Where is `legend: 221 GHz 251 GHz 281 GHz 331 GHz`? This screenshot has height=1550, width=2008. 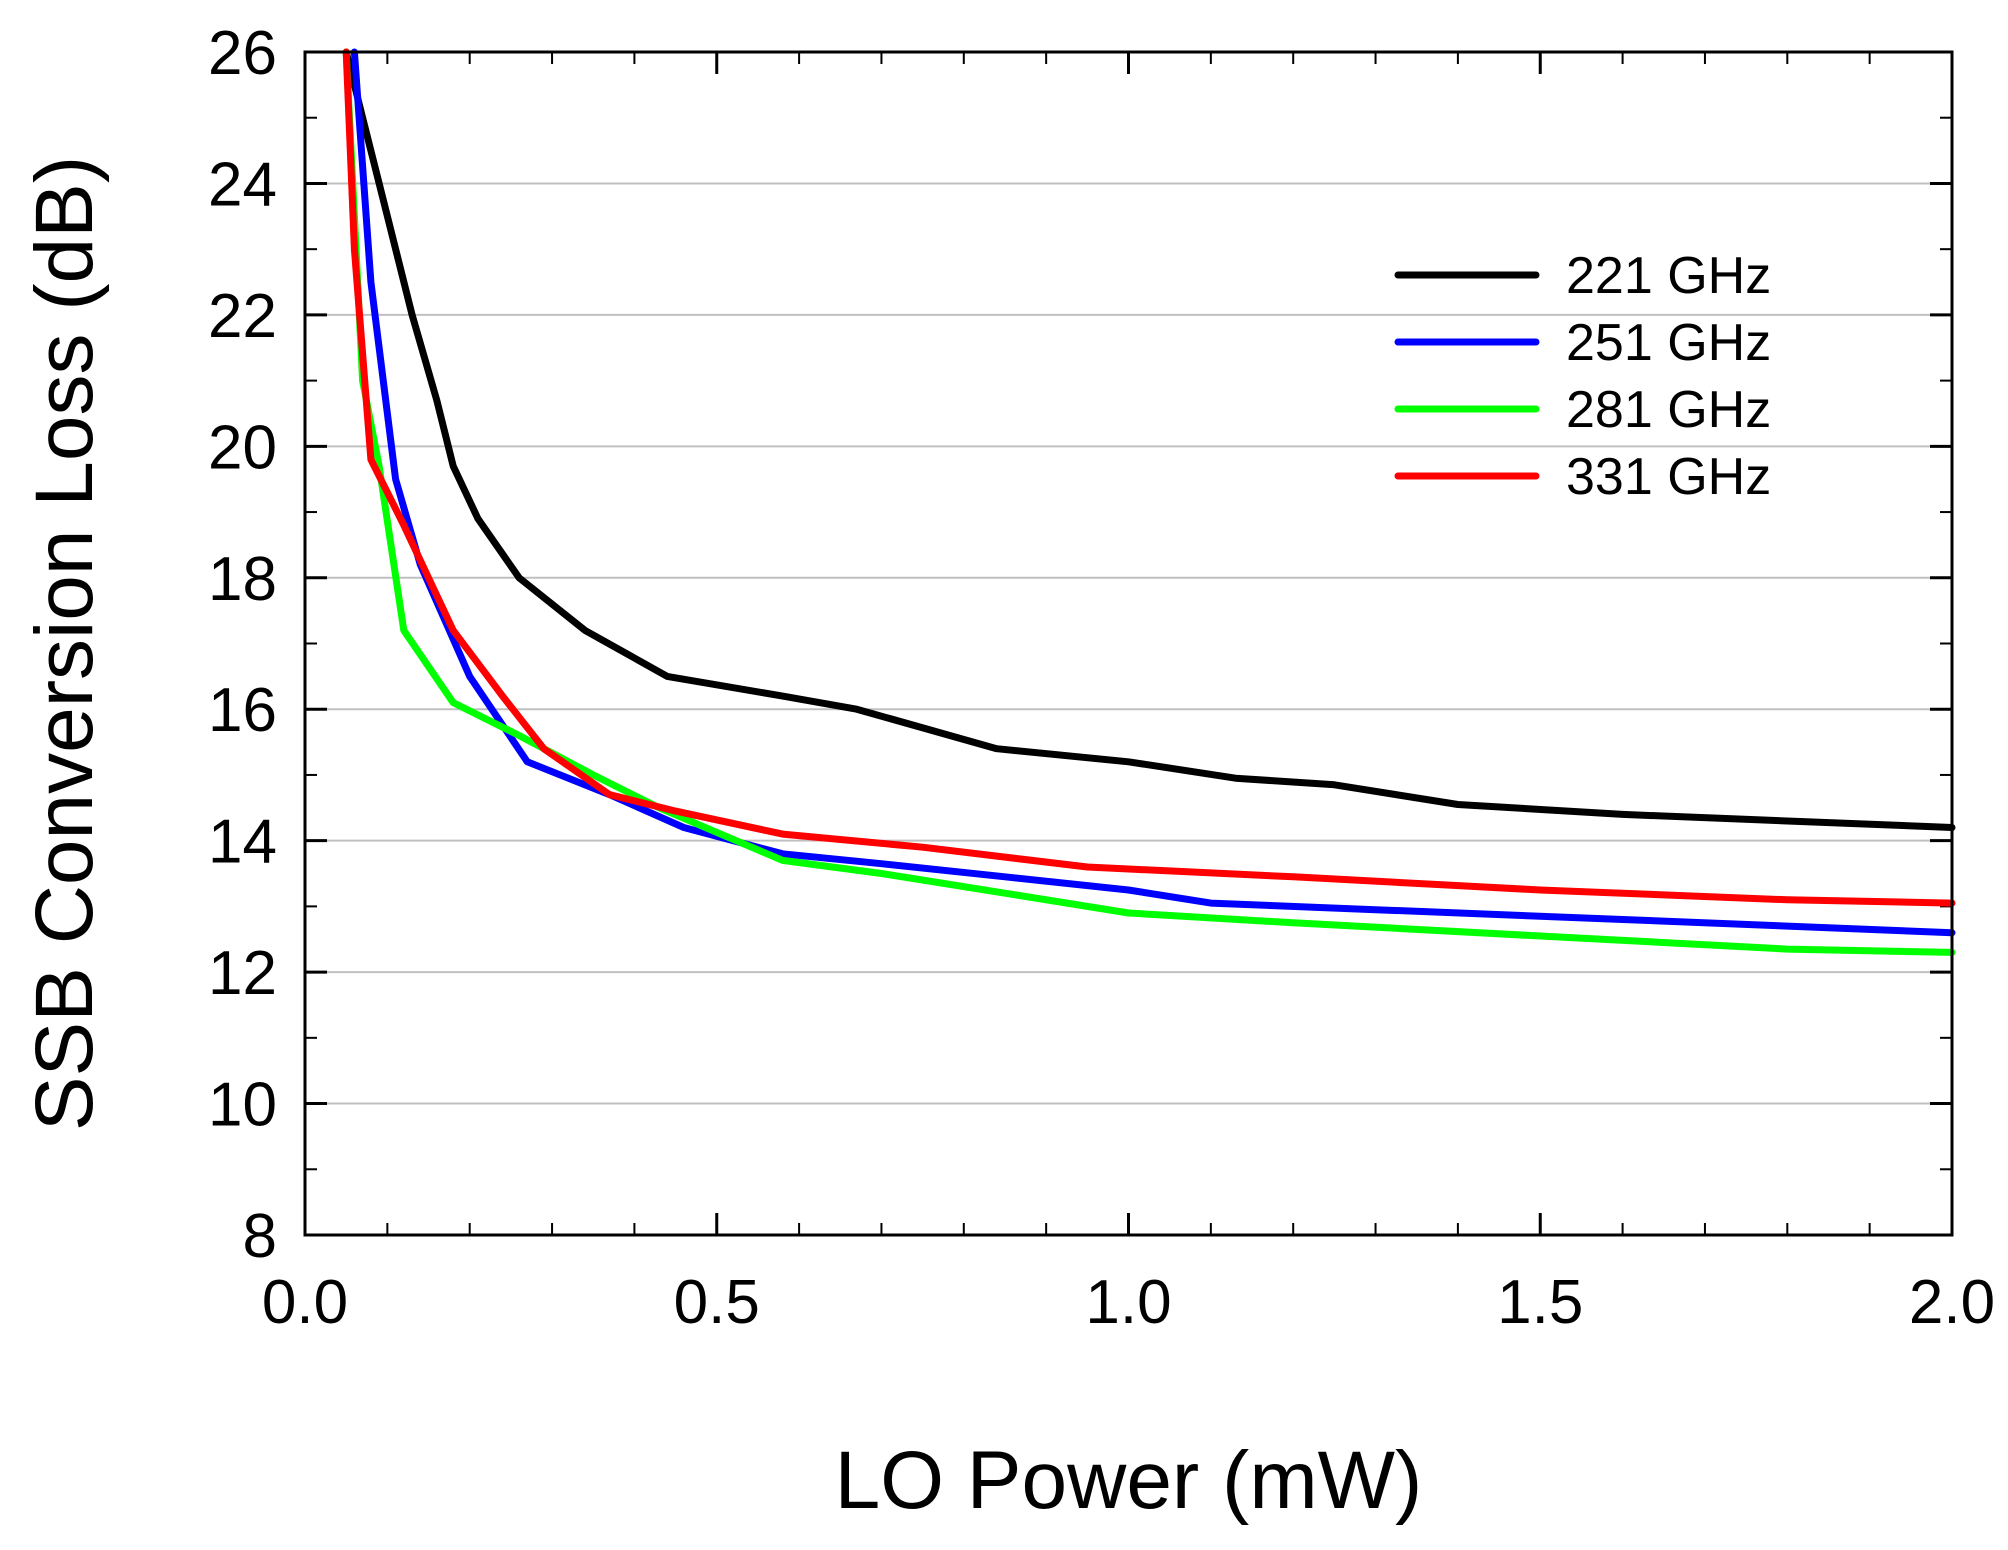 legend: 221 GHz 251 GHz 281 GHz 331 GHz is located at coordinates (1582, 376).